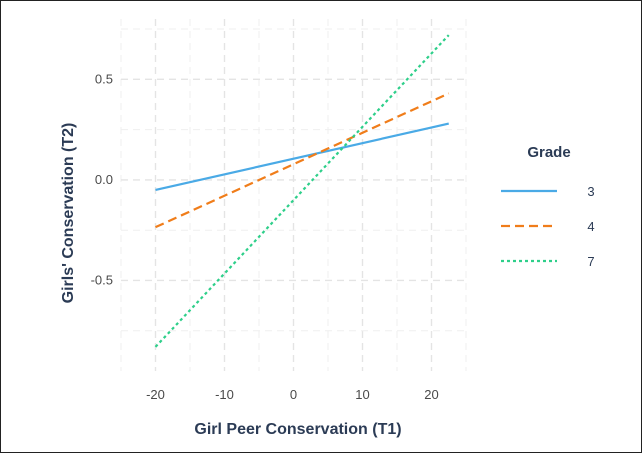 This screenshot has width=642, height=453. Describe the element at coordinates (548, 226) in the screenshot. I see `legend-items: 3 4 7` at that location.